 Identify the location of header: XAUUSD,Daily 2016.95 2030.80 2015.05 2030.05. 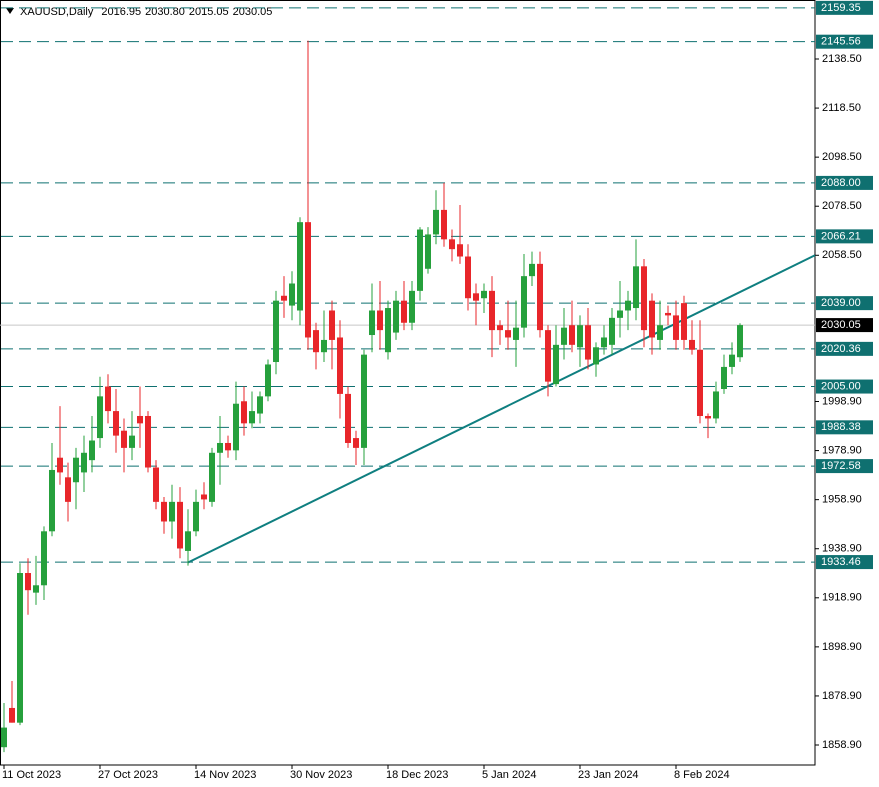
(146, 12).